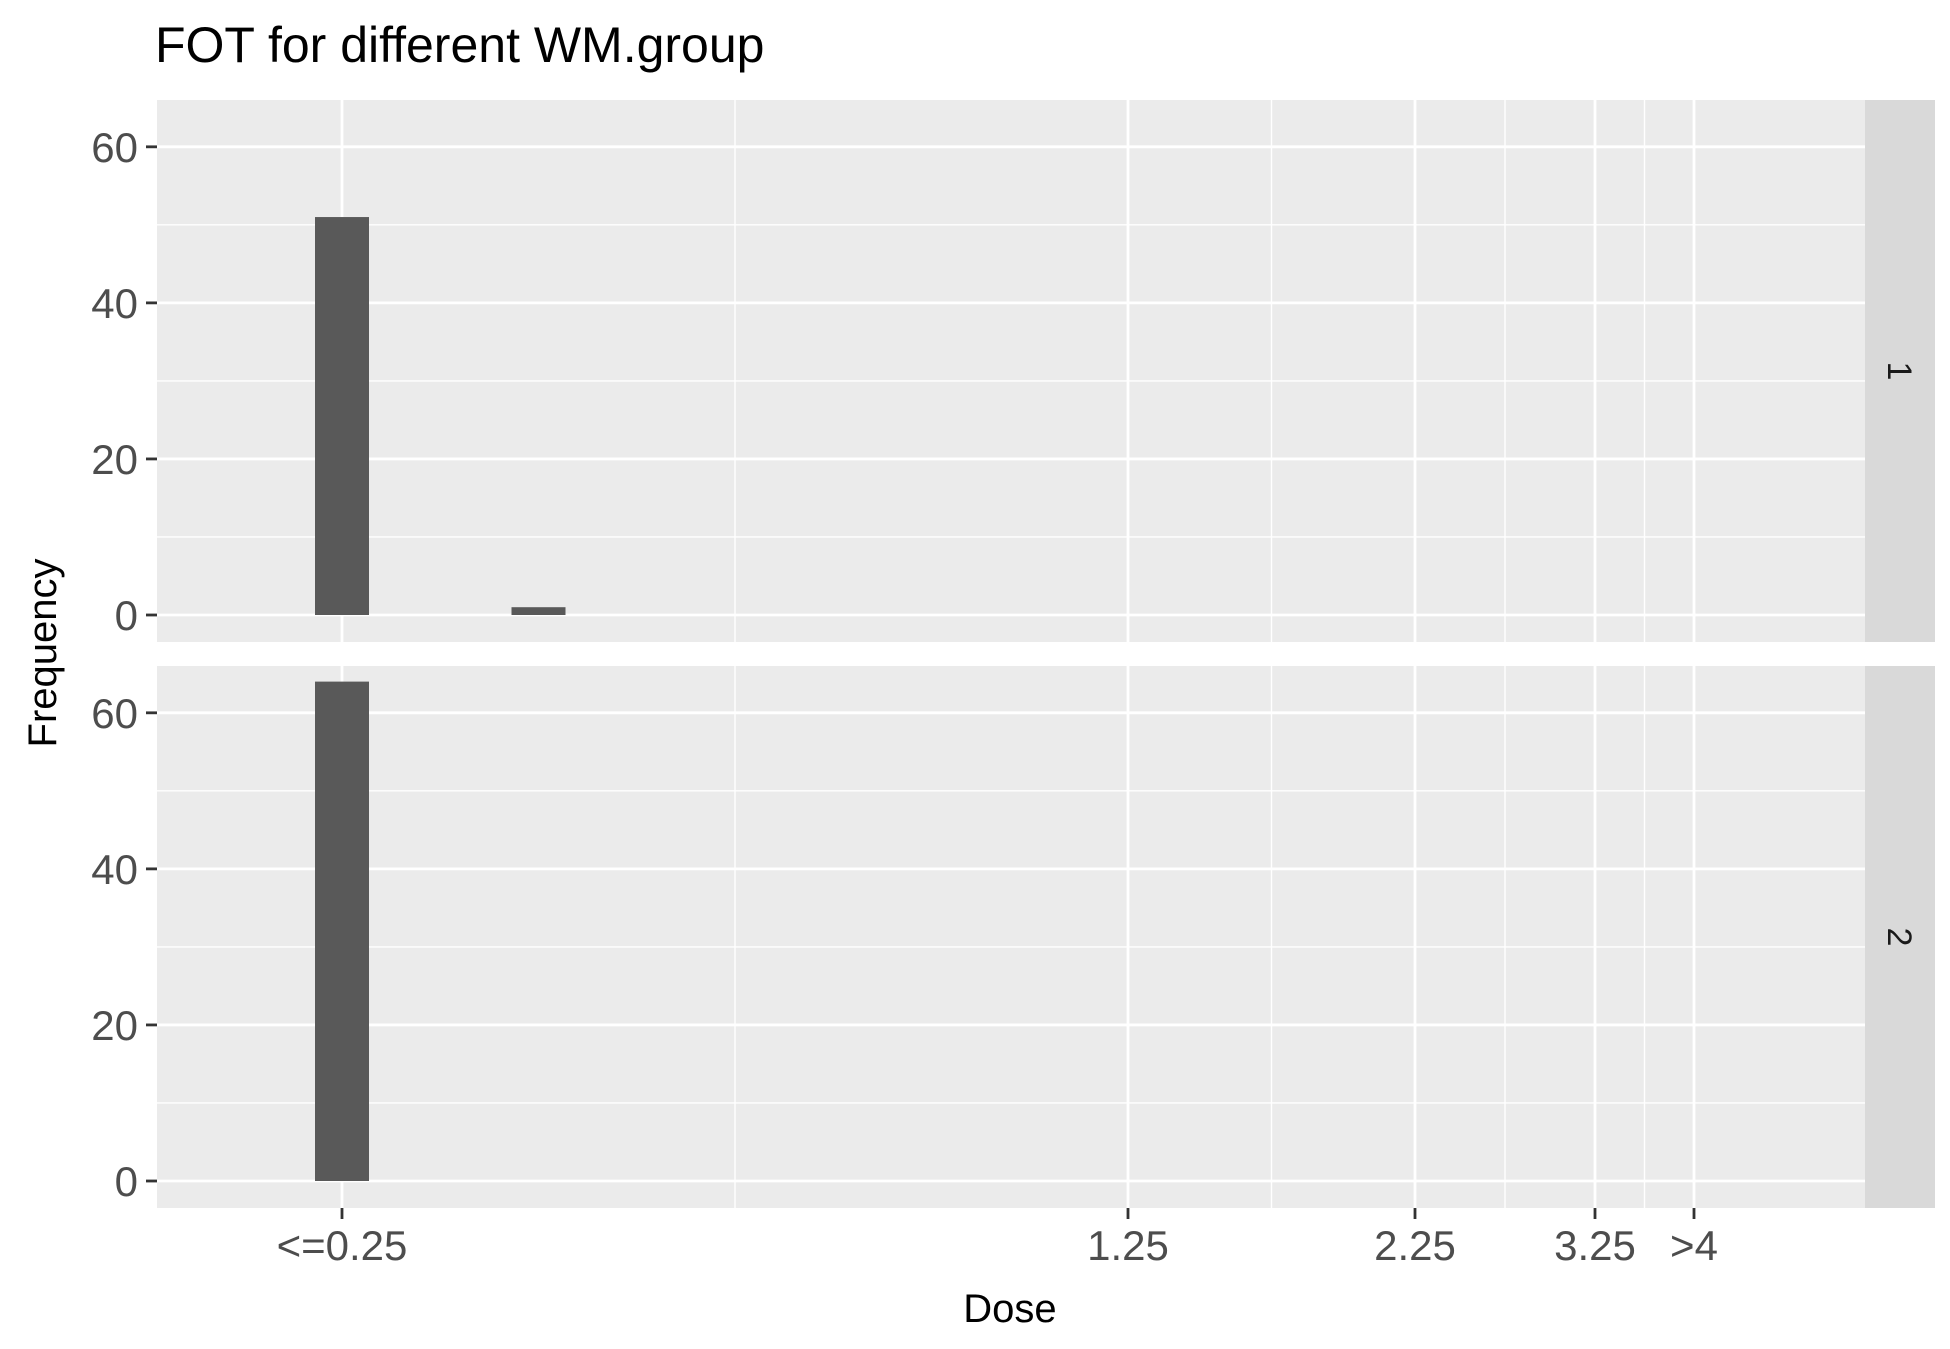 Image resolution: width=1950 pixels, height=1349 pixels. I want to click on bar-facet-1-dose-0.5, so click(538, 611).